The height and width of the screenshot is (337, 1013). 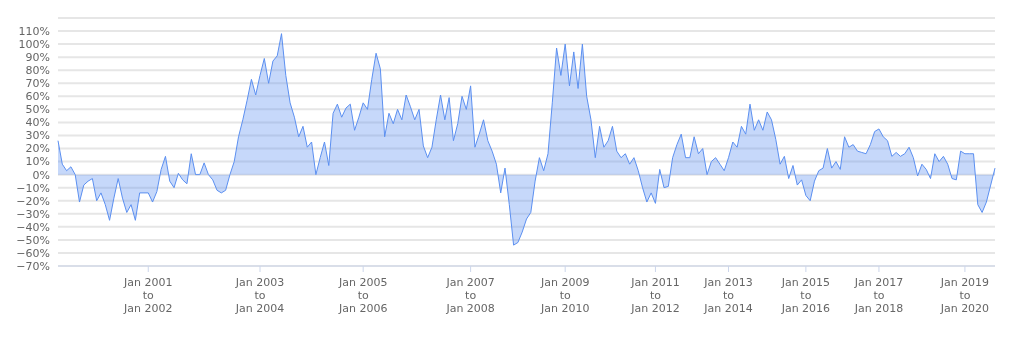 What do you see at coordinates (37, 136) in the screenshot?
I see `y-tick-label: 30%` at bounding box center [37, 136].